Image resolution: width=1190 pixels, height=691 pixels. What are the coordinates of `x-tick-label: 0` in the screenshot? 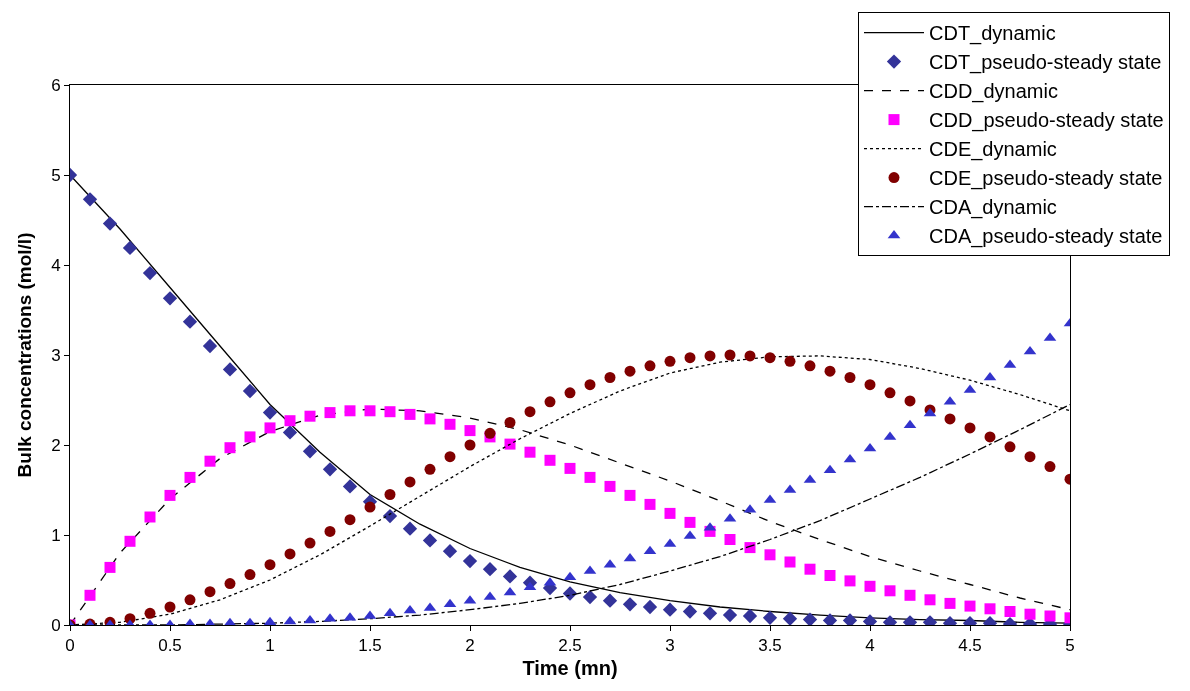 It's located at (70, 646).